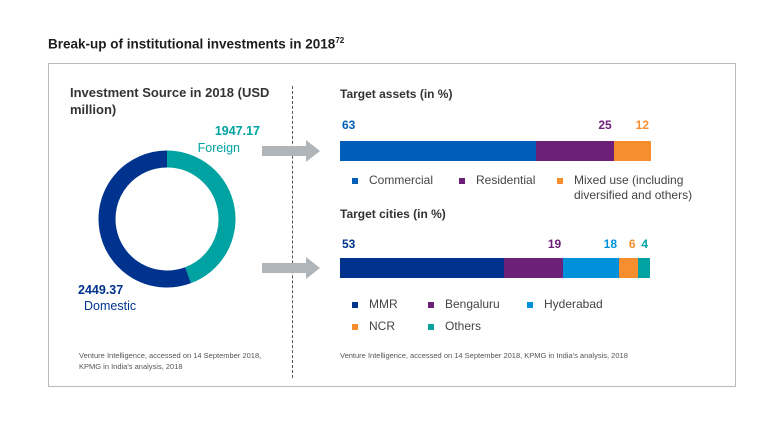 This screenshot has width=784, height=425. Describe the element at coordinates (170, 101) in the screenshot. I see `investment-source-title: Investment Source in 2018 (USD million)` at that location.